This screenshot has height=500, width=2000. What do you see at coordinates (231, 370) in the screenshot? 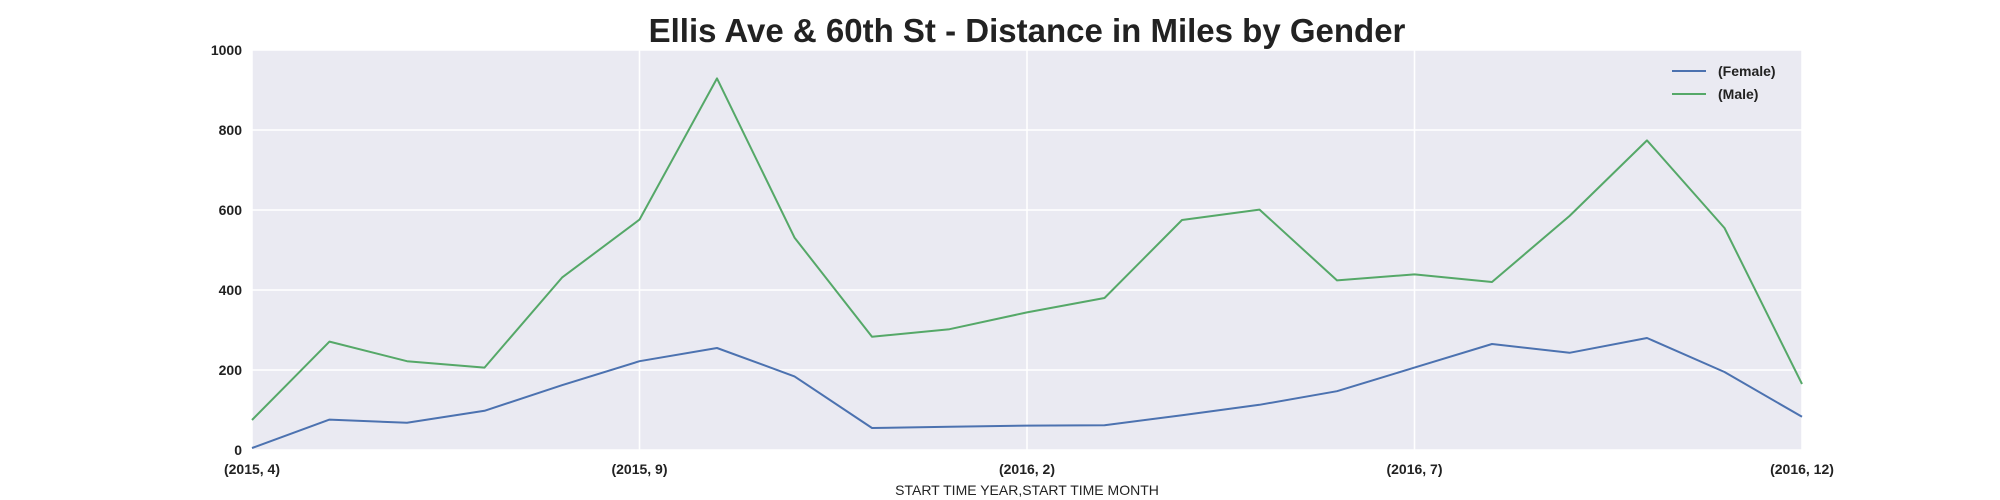
I see `y-tick-label: 200` at bounding box center [231, 370].